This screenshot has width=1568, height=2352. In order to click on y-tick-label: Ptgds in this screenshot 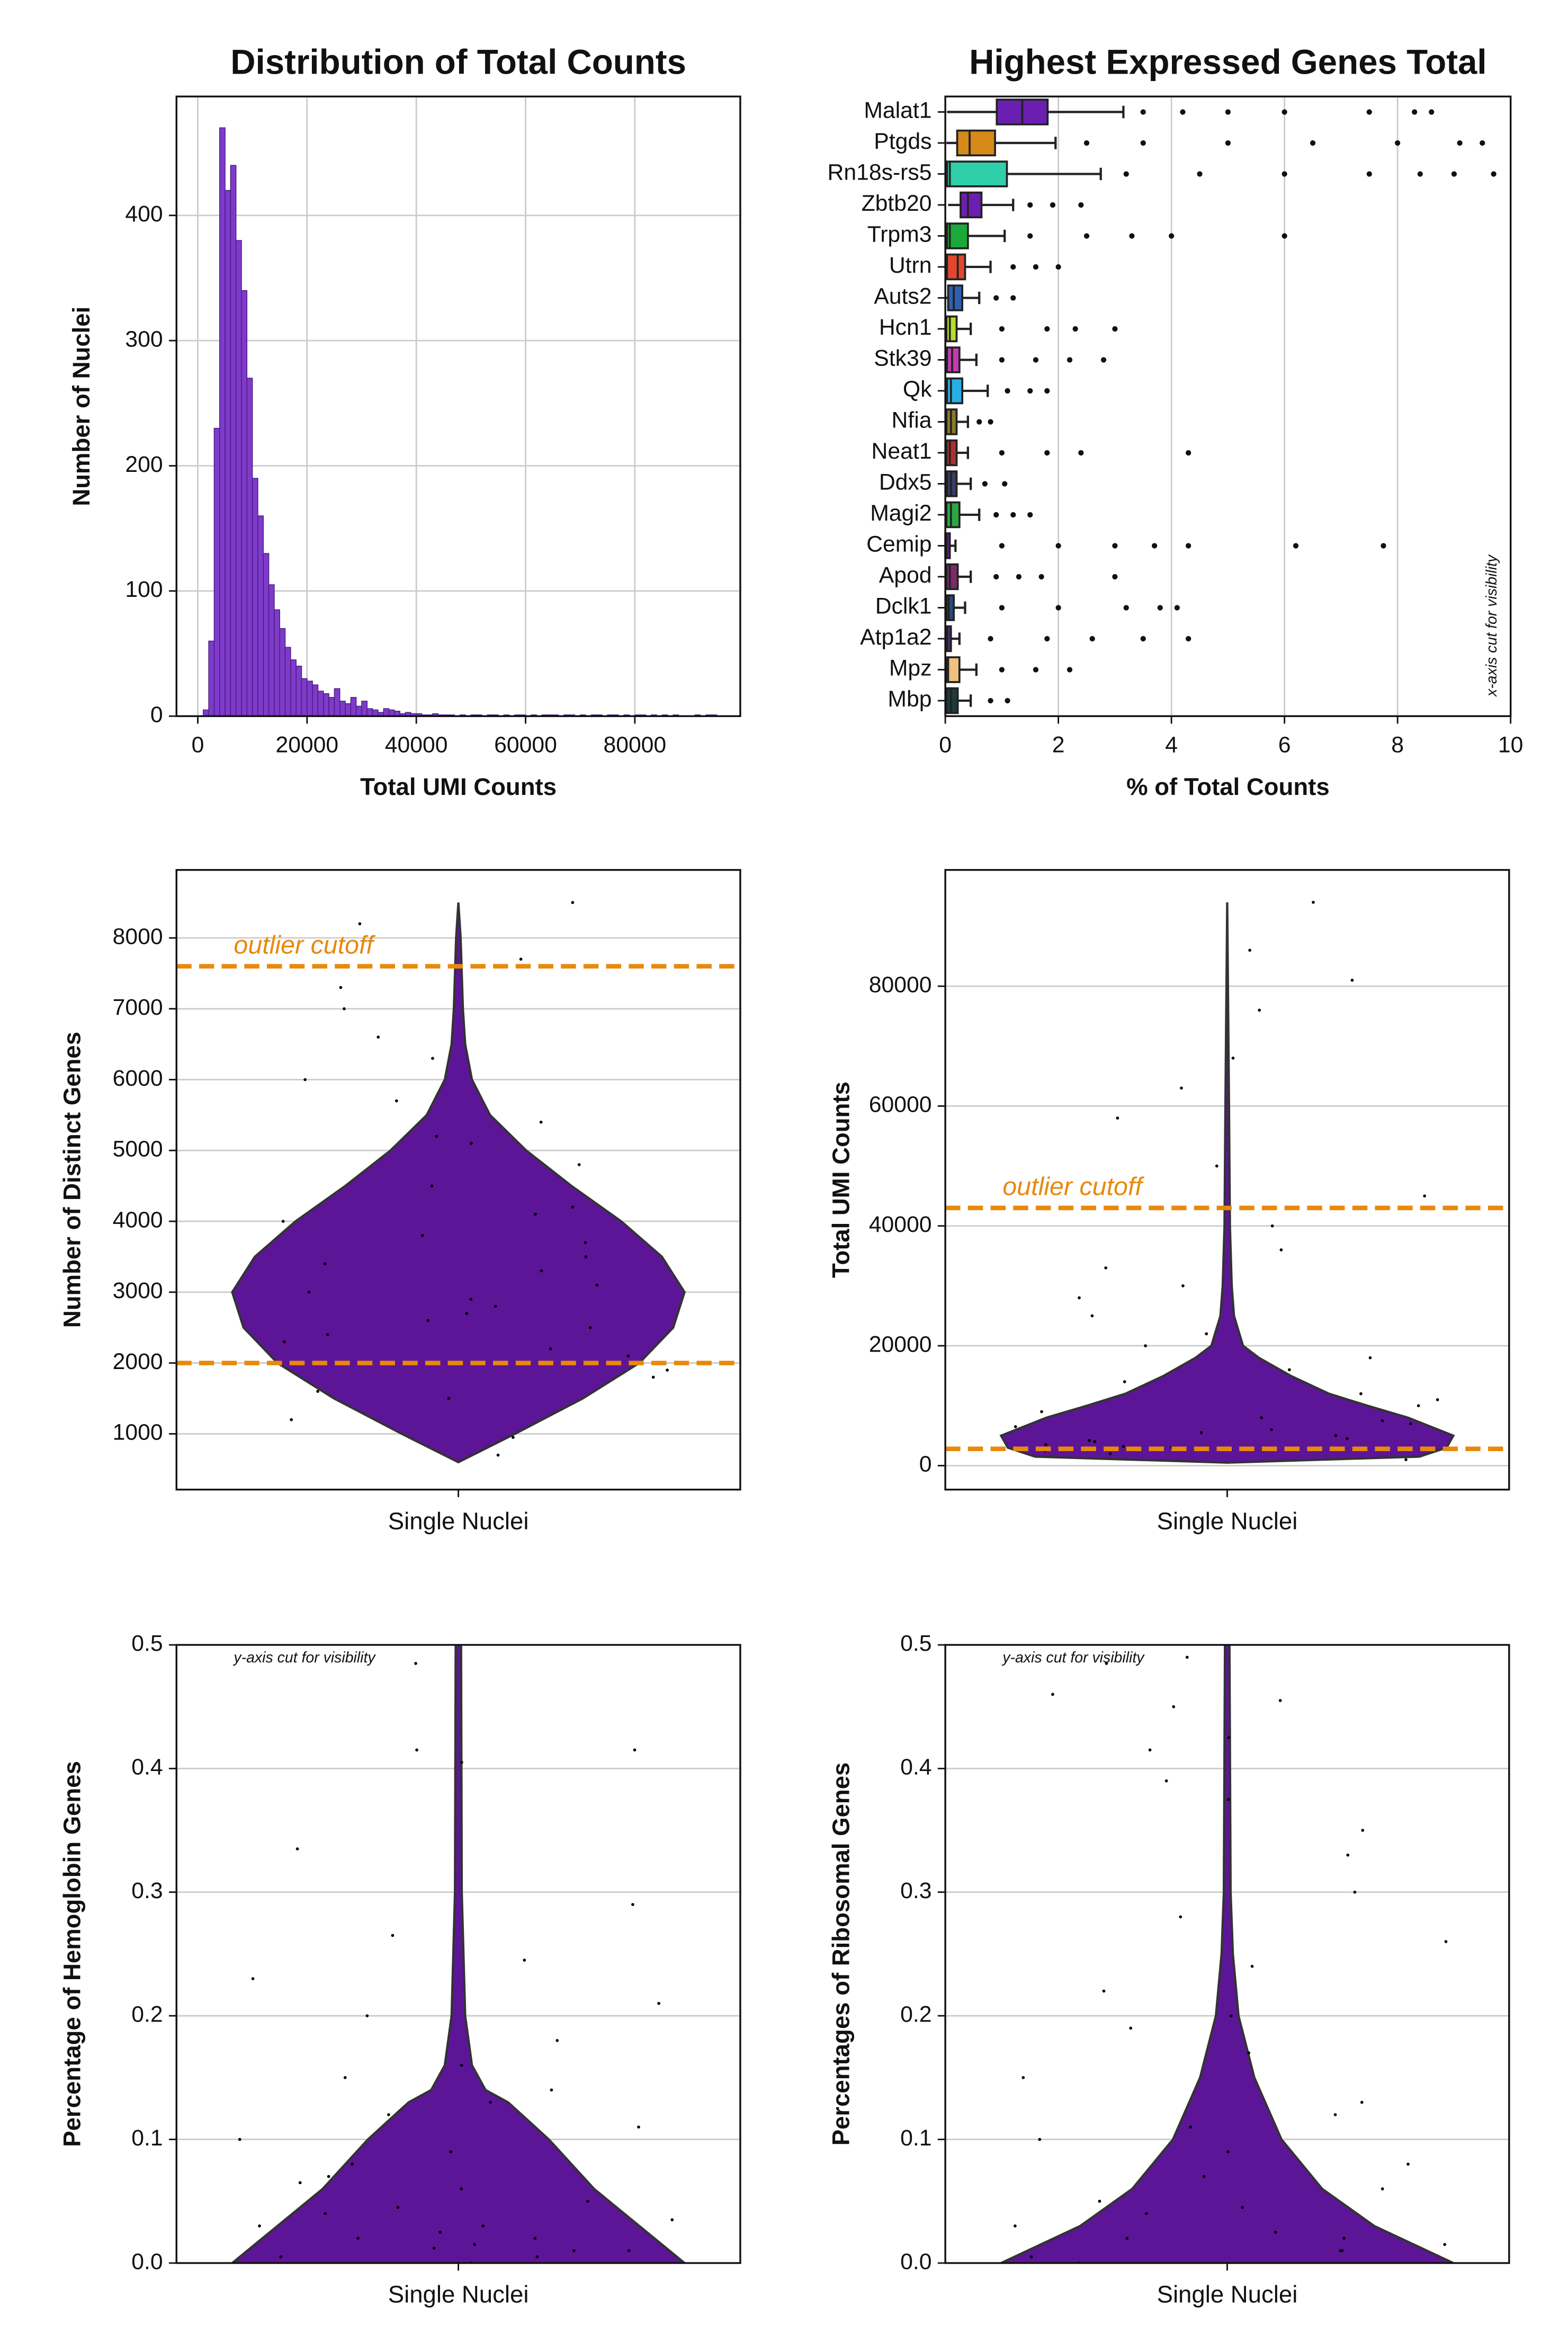, I will do `click(902, 141)`.